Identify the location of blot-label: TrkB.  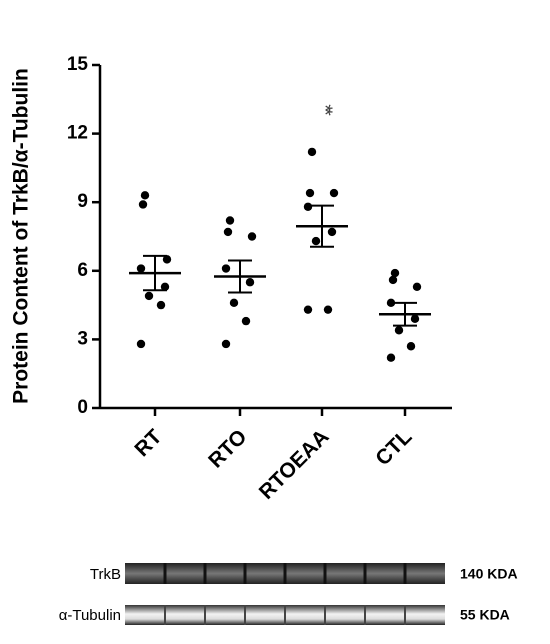
(105, 574).